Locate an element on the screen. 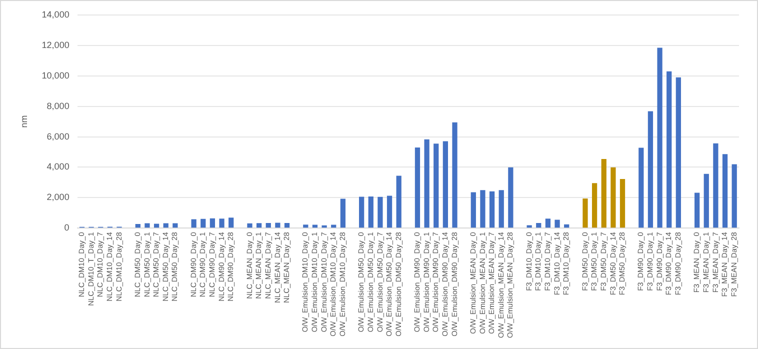 The height and width of the screenshot is (349, 758). y-axis-title: nm is located at coordinates (23, 121).